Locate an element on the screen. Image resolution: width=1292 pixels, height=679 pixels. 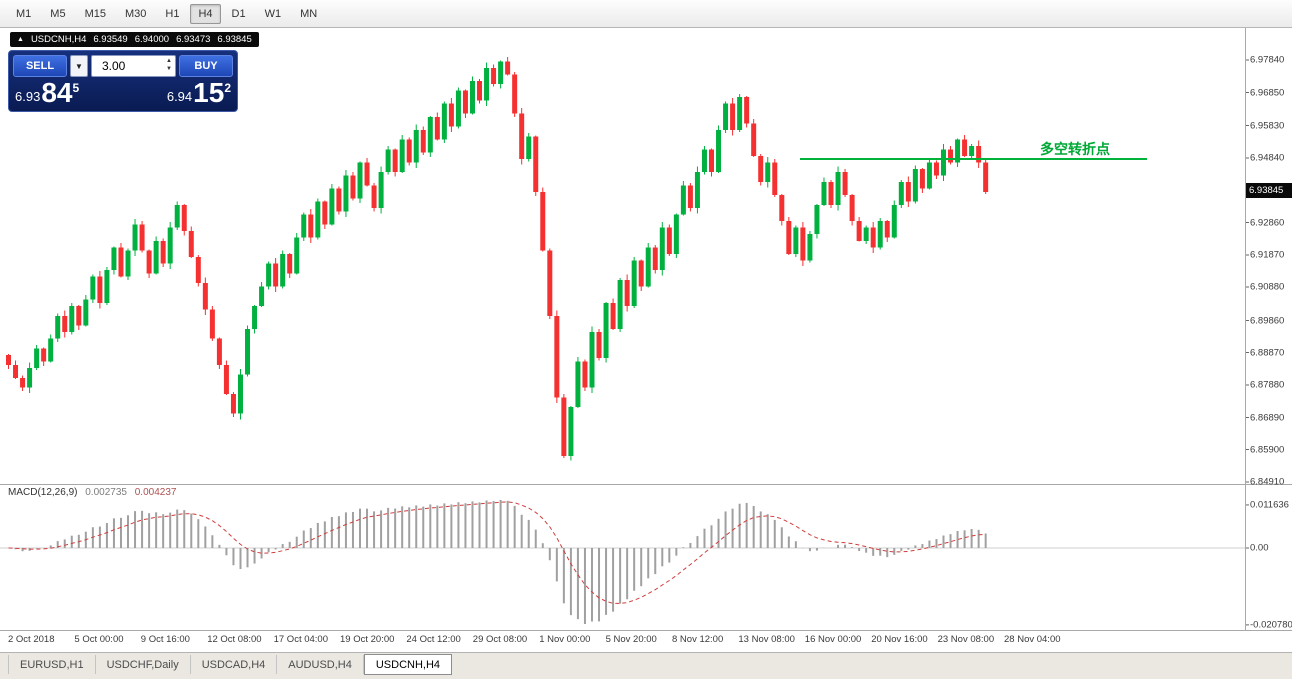
time-axis-label: 1 Nov 00:00 is located at coordinates (565, 639).